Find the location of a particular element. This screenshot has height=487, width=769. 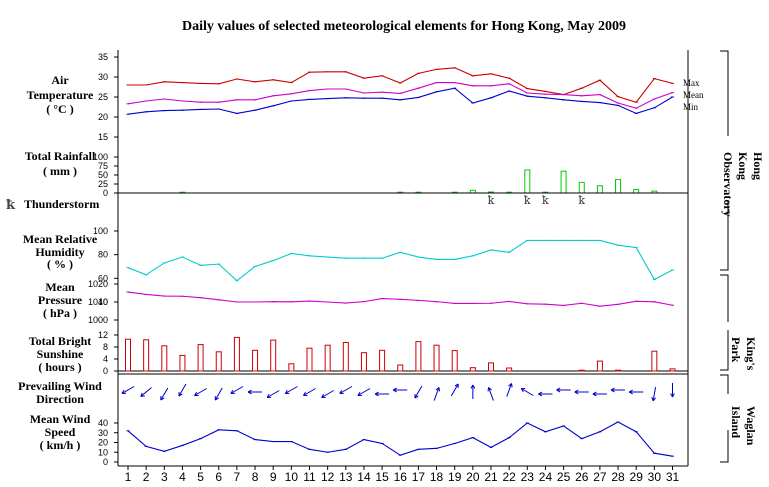

y-tick-label: 30 is located at coordinates (103, 77).